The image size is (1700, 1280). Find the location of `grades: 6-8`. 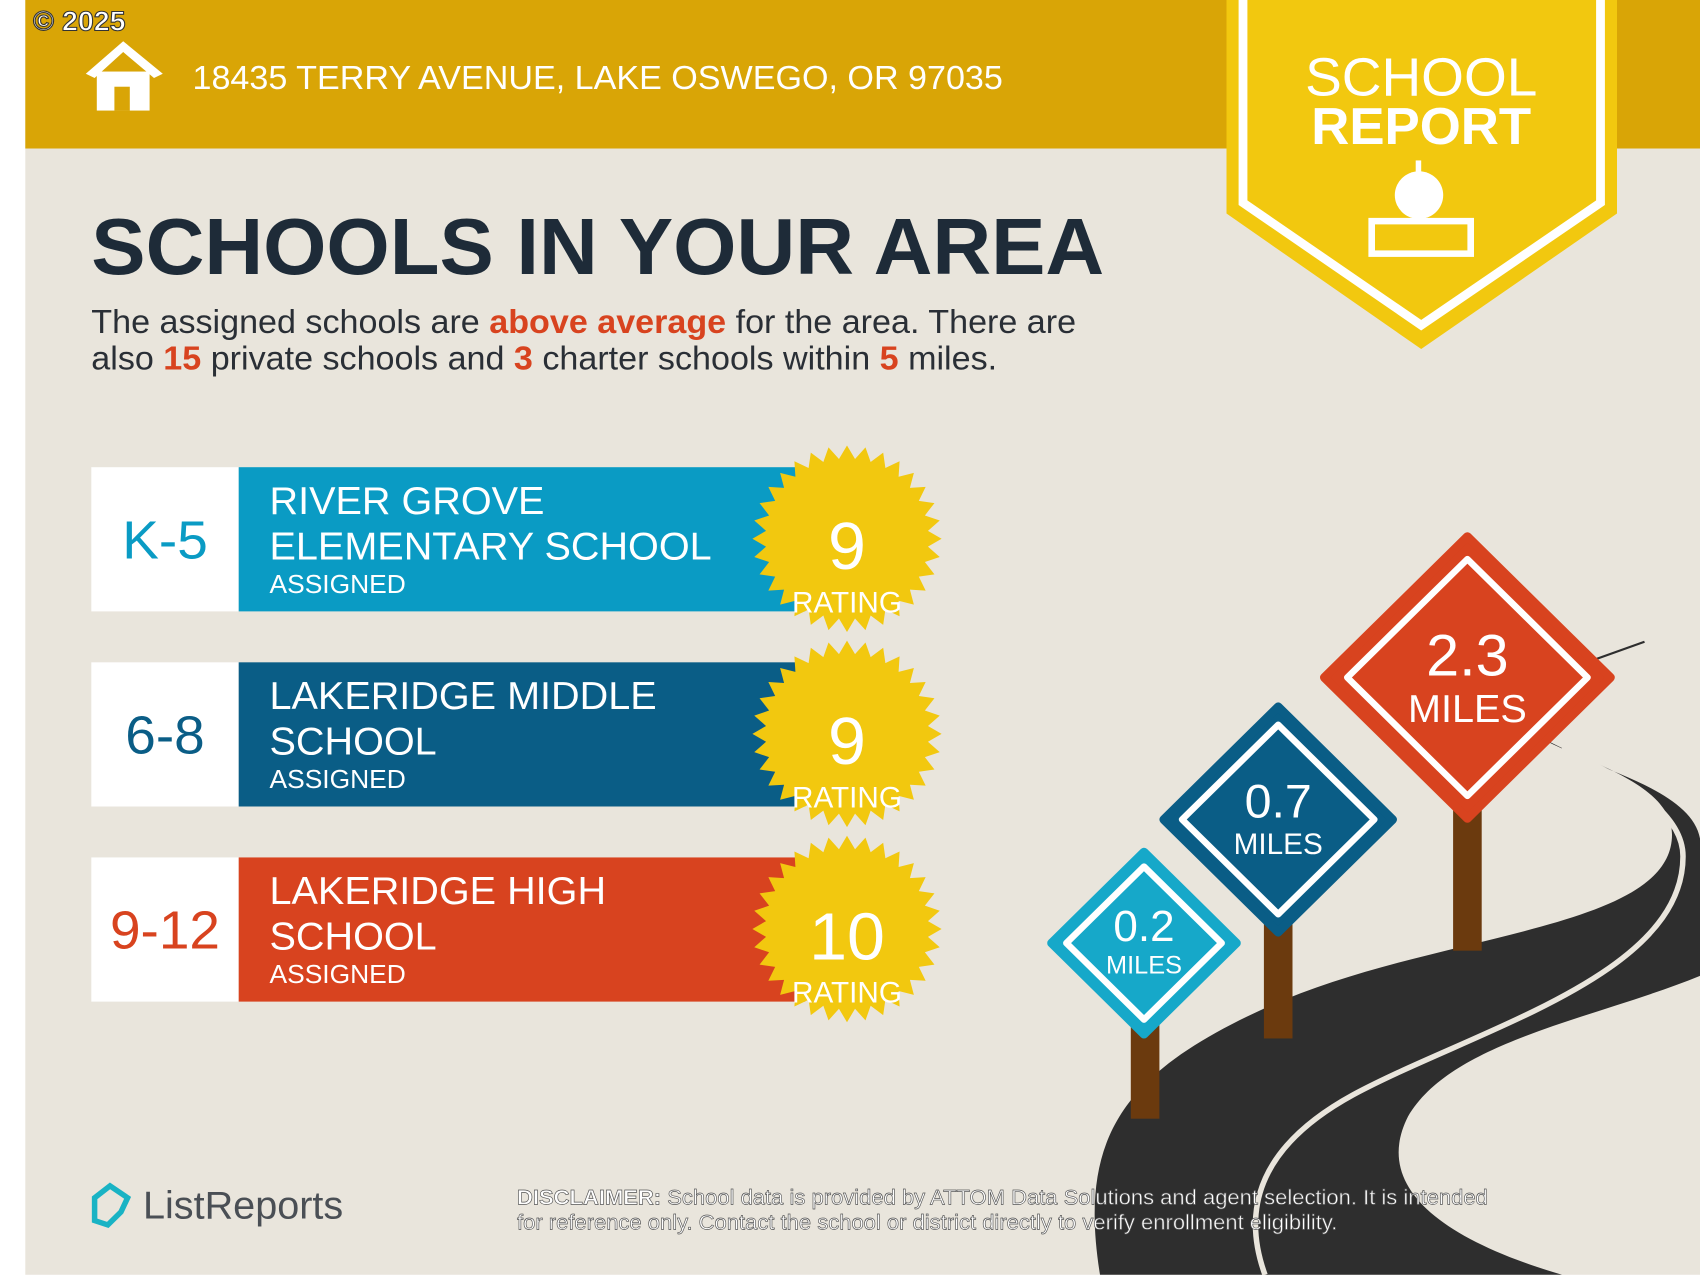

grades: 6-8 is located at coordinates (164, 735).